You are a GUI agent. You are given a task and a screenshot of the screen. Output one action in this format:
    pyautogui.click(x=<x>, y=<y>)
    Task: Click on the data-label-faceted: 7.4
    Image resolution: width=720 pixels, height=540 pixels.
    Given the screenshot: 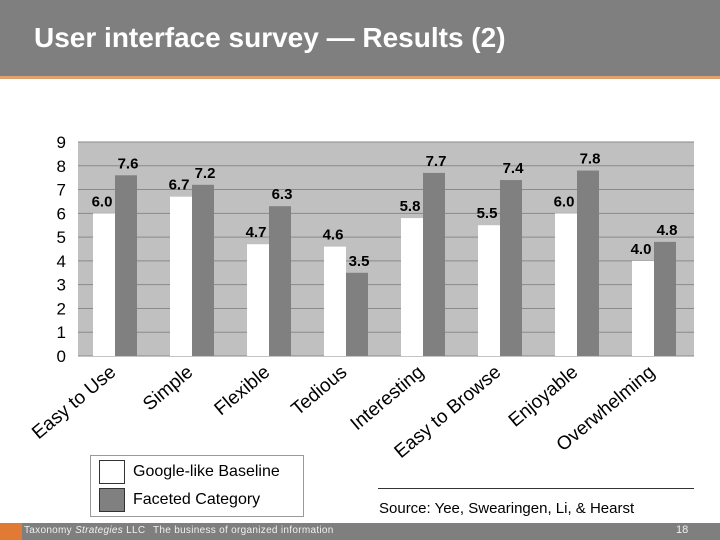 What is the action you would take?
    pyautogui.click(x=514, y=168)
    